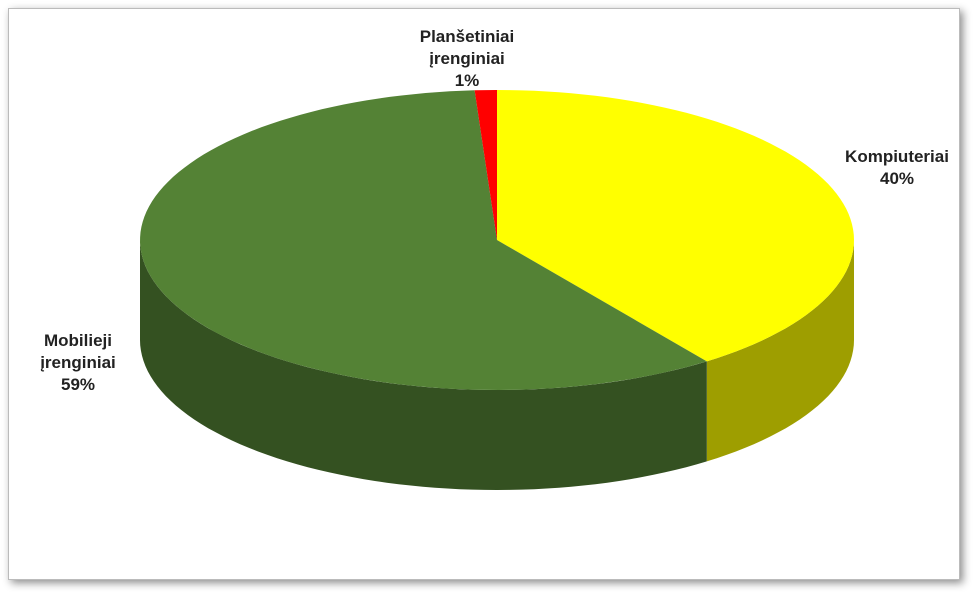 The image size is (973, 592). Describe the element at coordinates (895, 168) in the screenshot. I see `data-label: Kompiuteriai 40%` at that location.